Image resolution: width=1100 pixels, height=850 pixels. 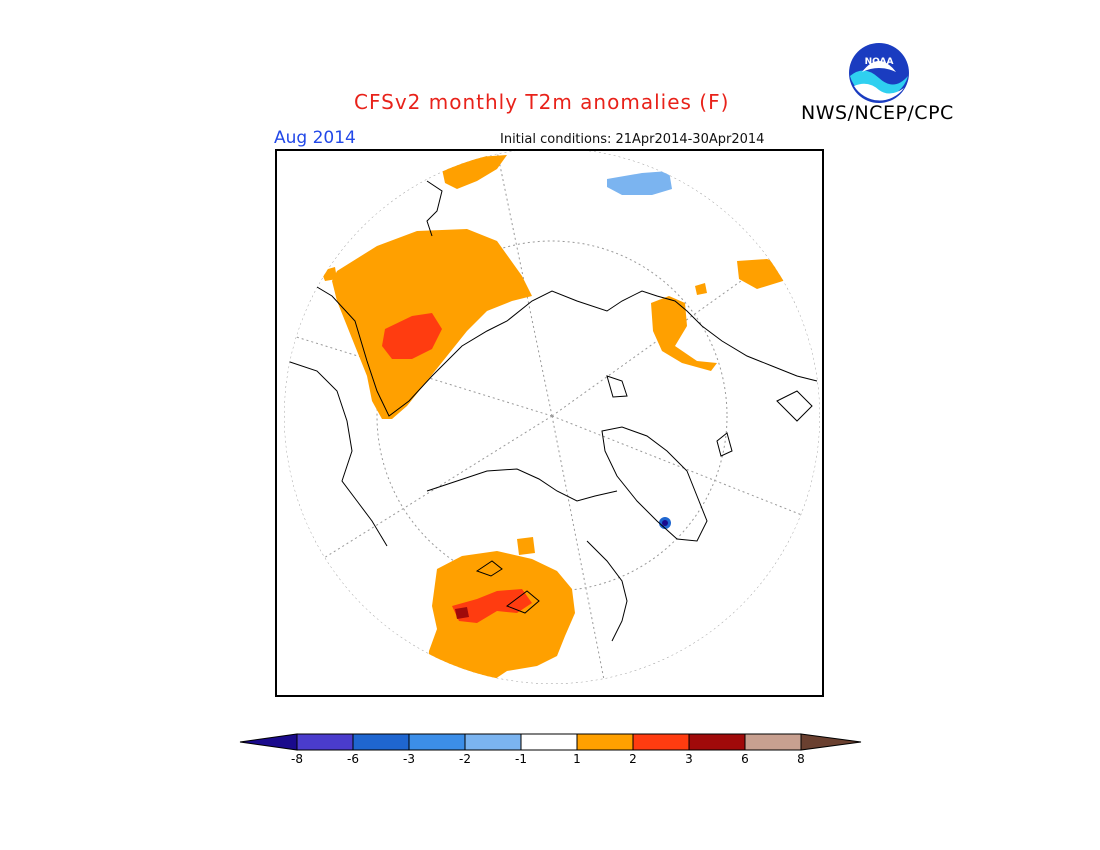 What do you see at coordinates (801, 759) in the screenshot?
I see `colorbar-label: 8` at bounding box center [801, 759].